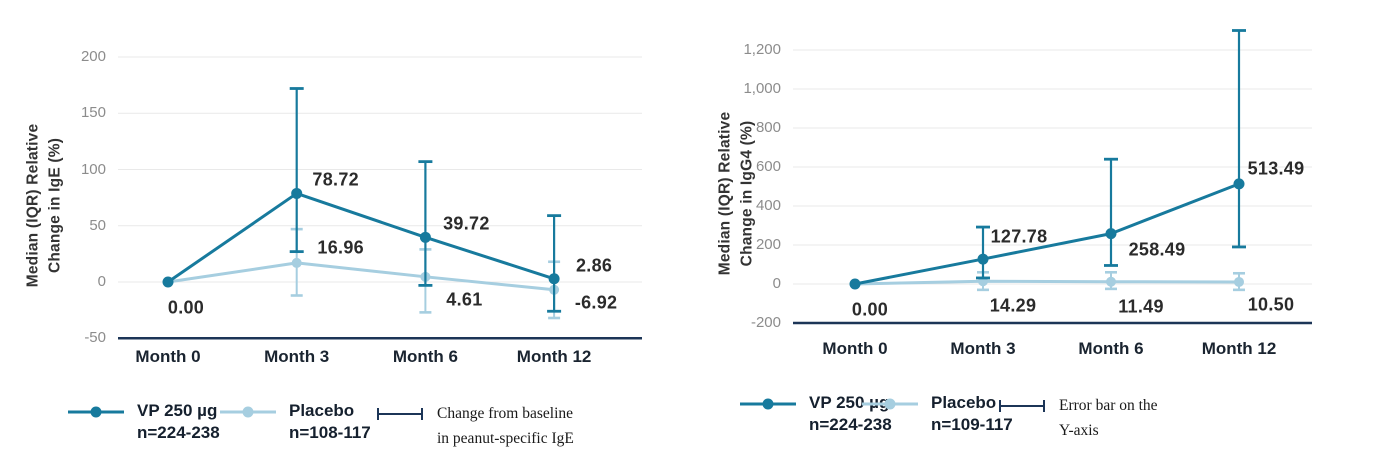  What do you see at coordinates (464, 299) in the screenshot?
I see `data-point-label: 4.61` at bounding box center [464, 299].